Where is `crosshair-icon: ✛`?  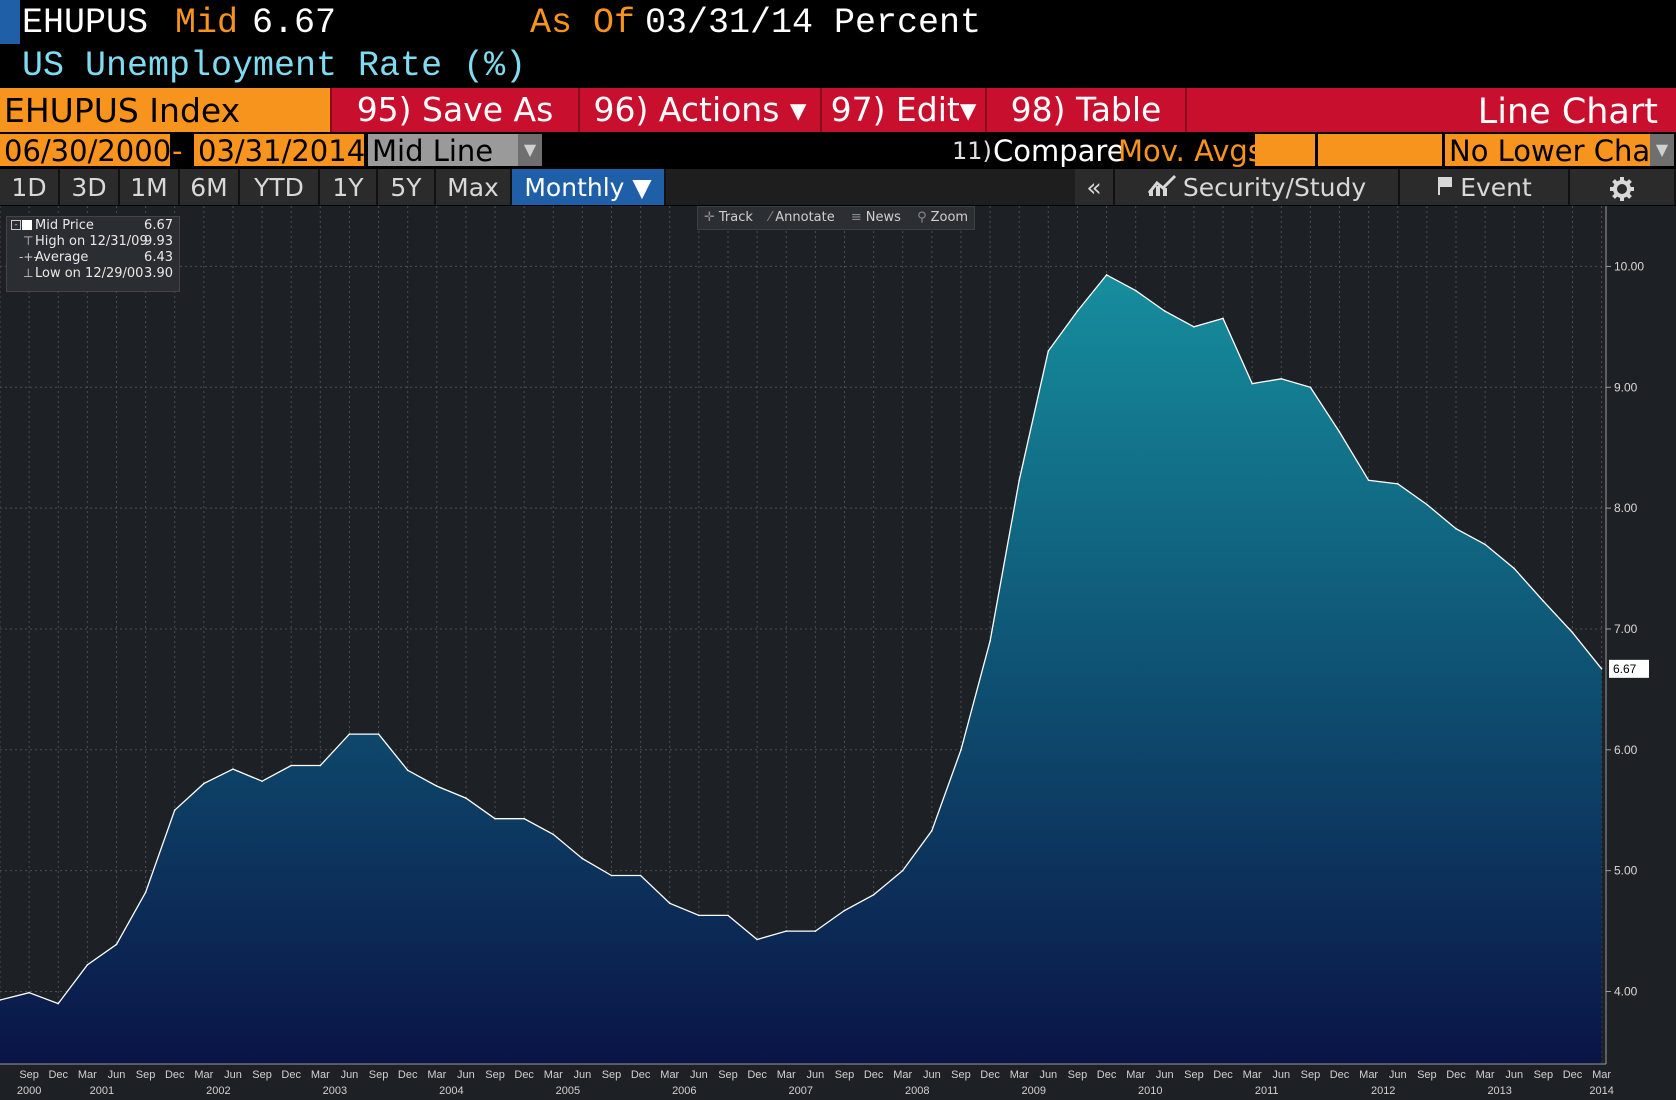
crosshair-icon: ✛ is located at coordinates (709, 217).